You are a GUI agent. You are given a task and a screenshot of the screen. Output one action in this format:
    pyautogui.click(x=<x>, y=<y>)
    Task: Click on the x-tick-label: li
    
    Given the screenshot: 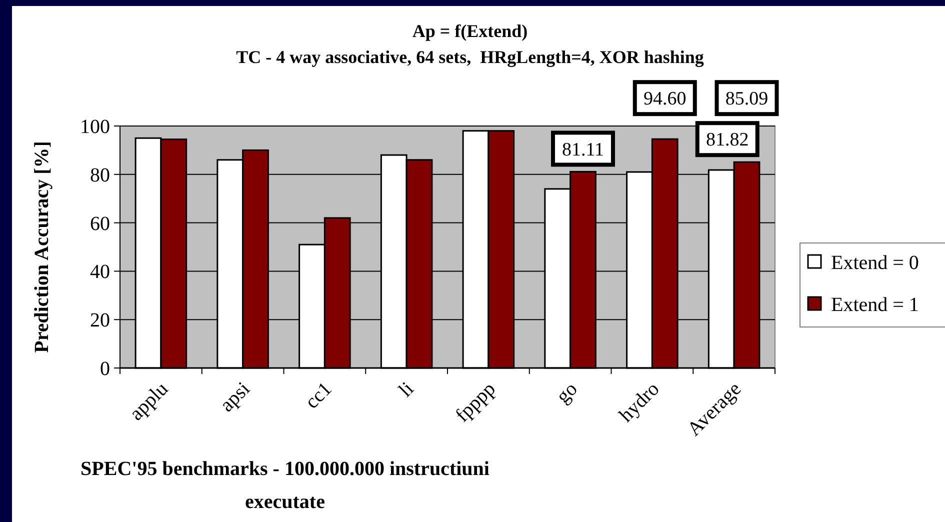 What is the action you would take?
    pyautogui.click(x=406, y=390)
    